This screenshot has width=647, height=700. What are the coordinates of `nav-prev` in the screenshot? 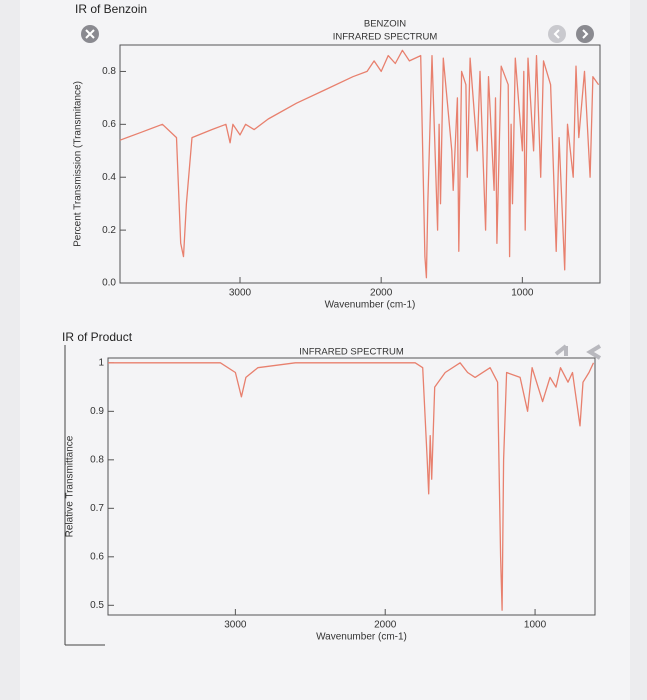 It's located at (557, 34).